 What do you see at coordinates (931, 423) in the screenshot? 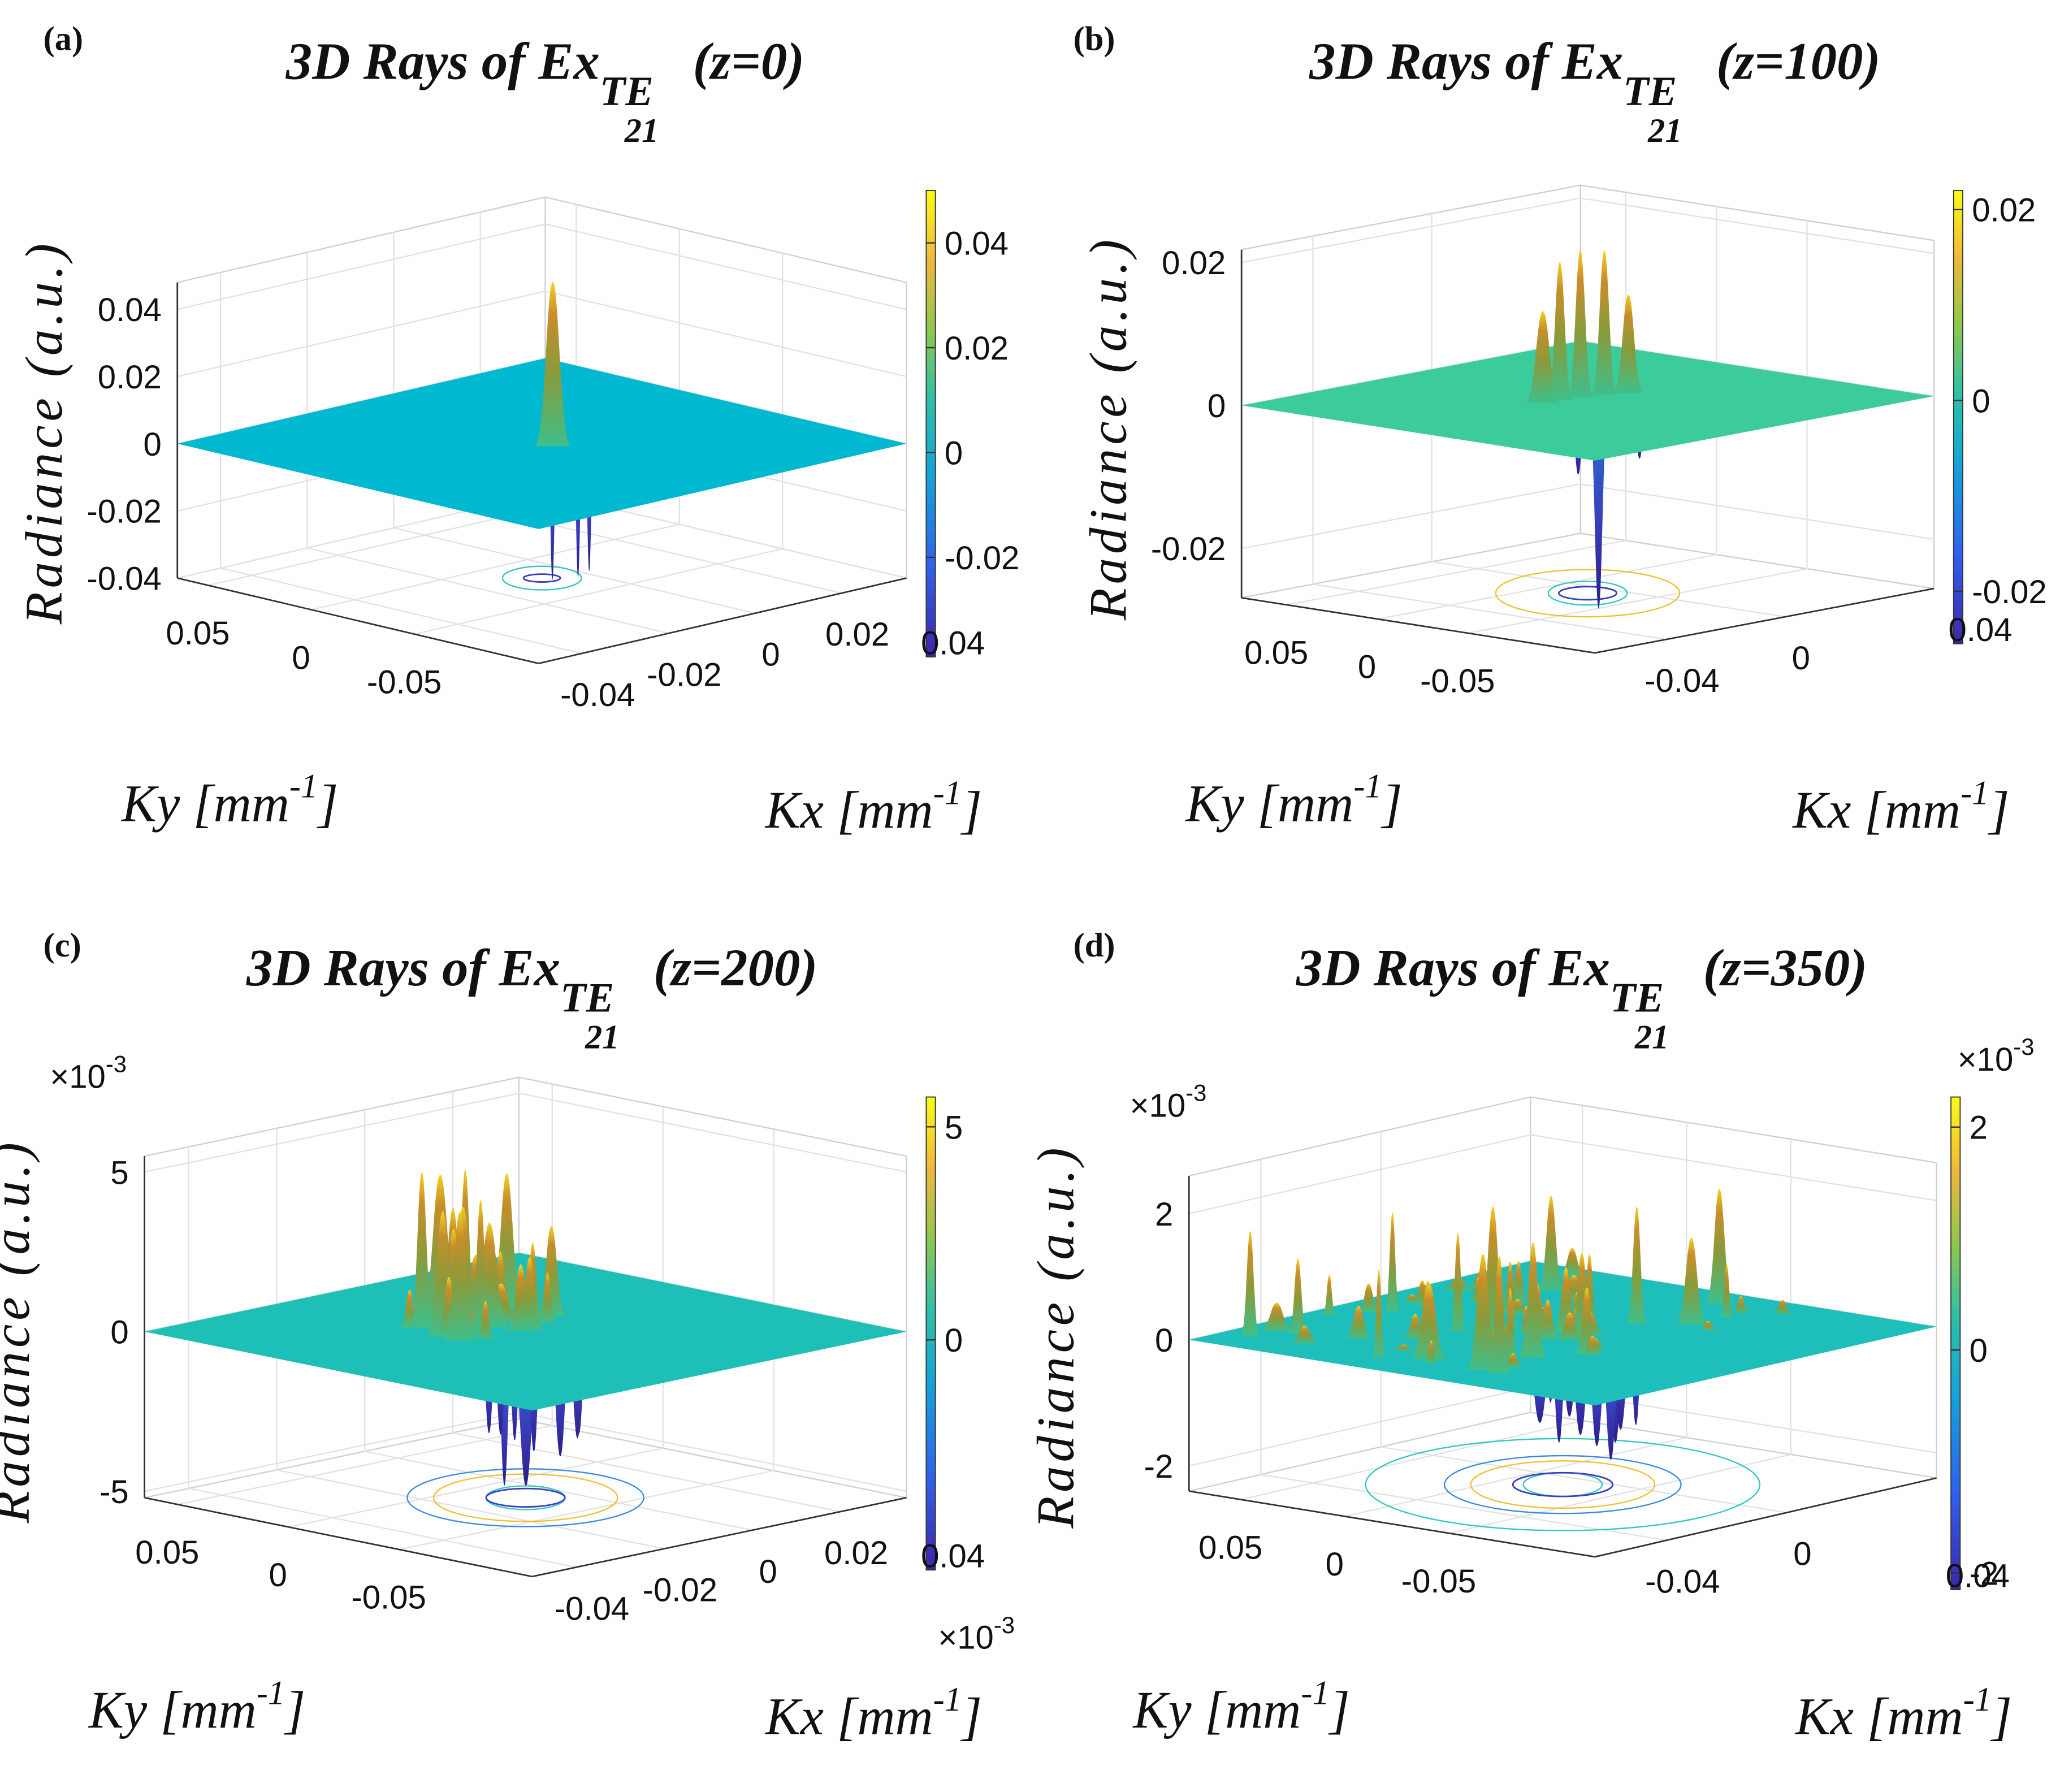
I see `colorbar` at bounding box center [931, 423].